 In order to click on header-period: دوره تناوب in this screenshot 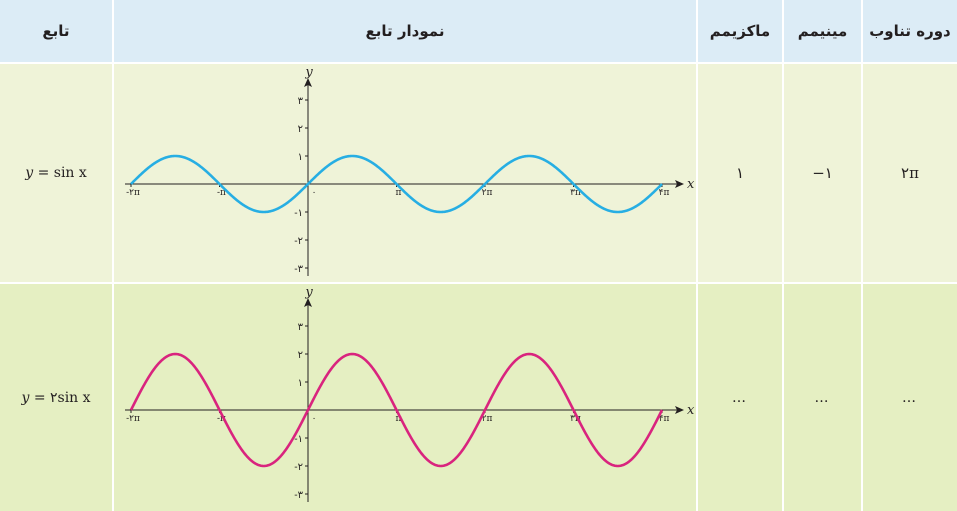, I will do `click(910, 31)`.